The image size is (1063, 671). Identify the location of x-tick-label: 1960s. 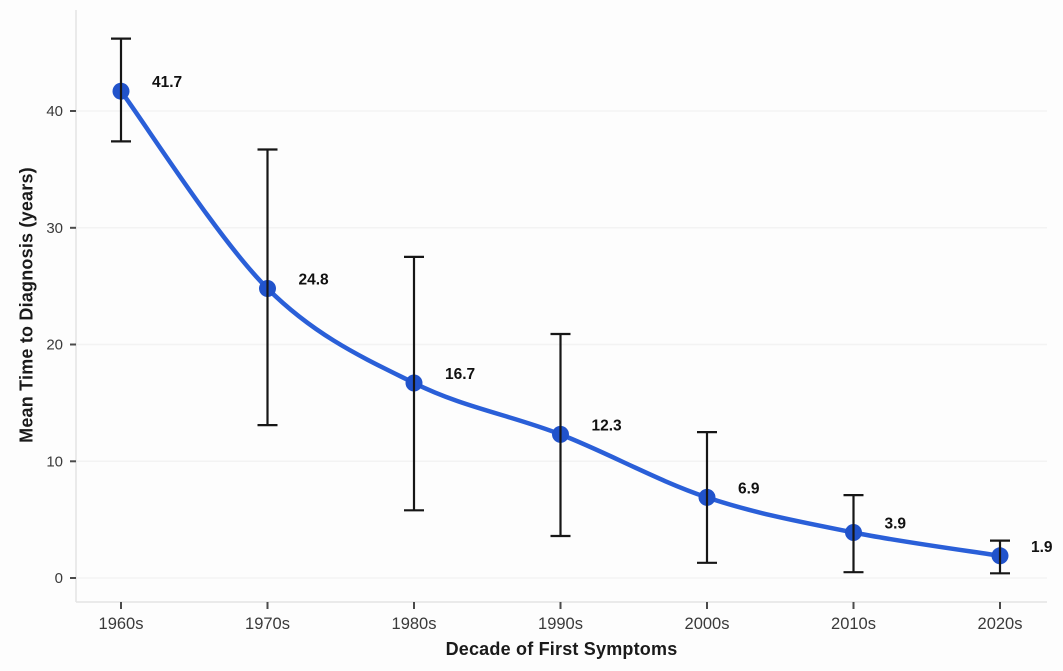
(121, 624).